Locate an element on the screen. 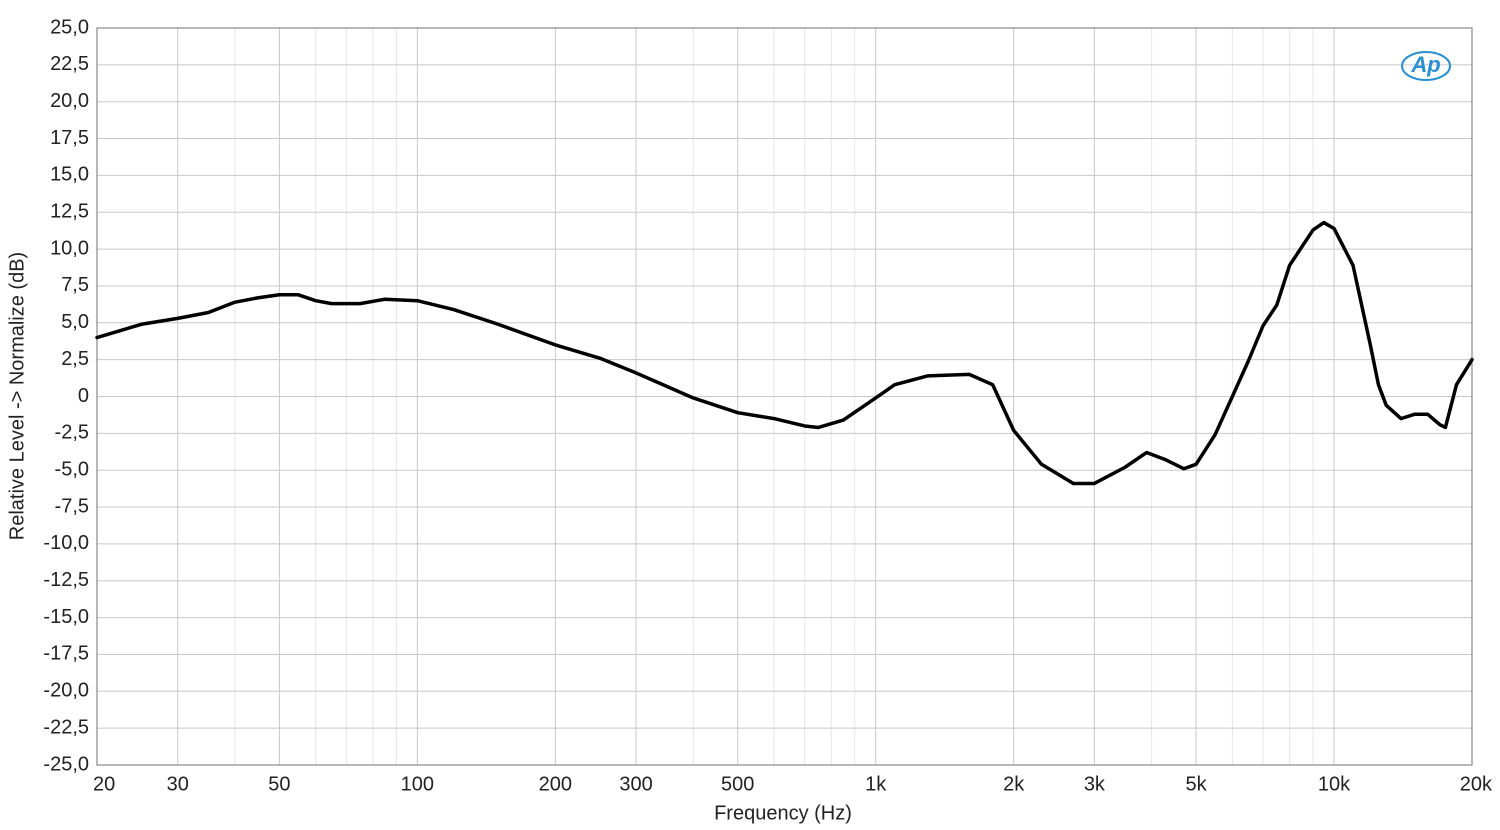  y-tick-label: 7,5 is located at coordinates (75, 285).